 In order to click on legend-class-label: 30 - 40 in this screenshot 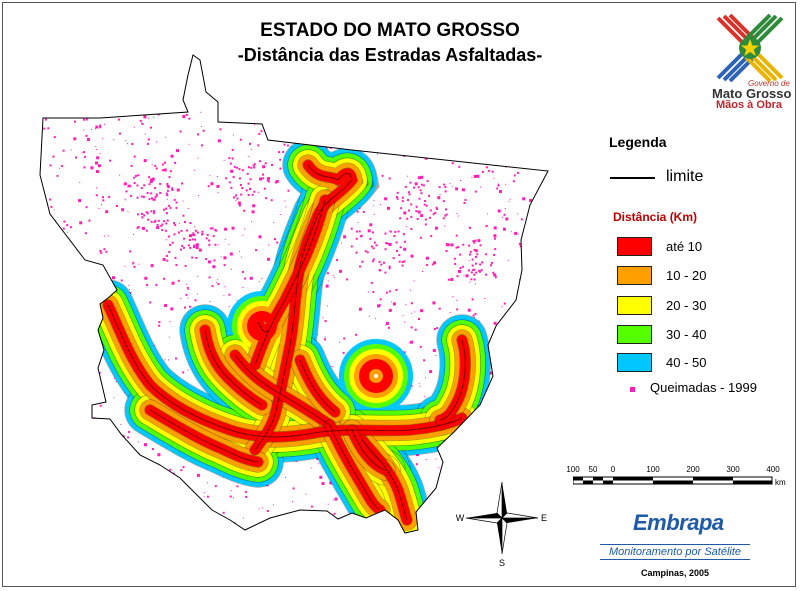, I will do `click(686, 334)`.